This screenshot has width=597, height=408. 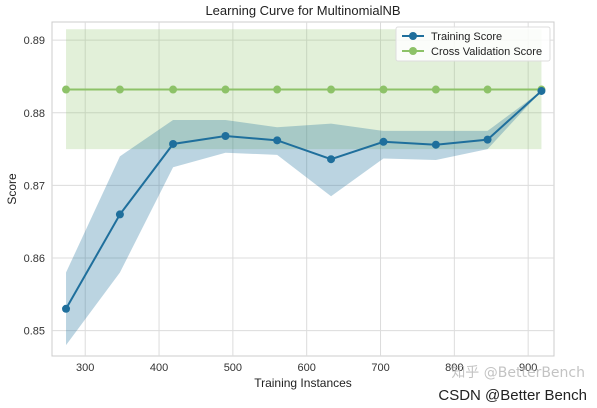 I want to click on x-tick-label: 700, so click(x=380, y=368).